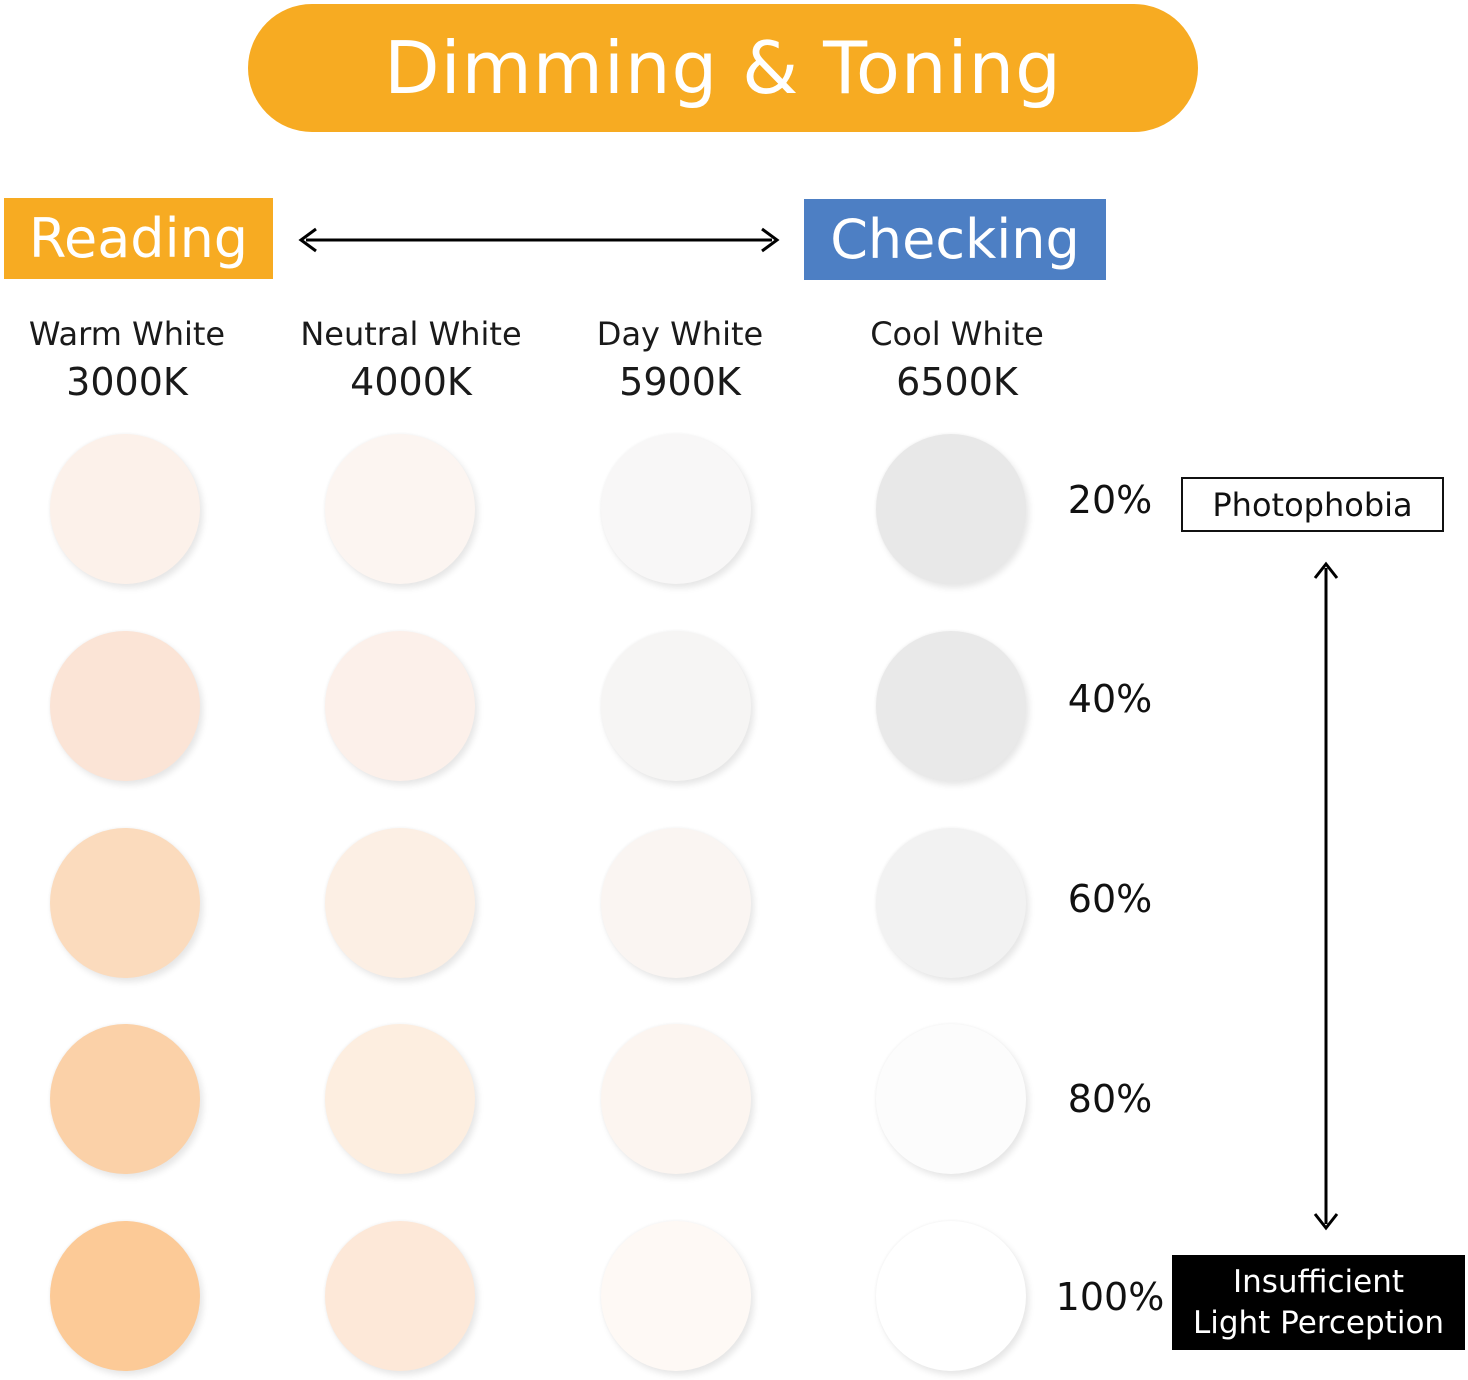 The width and height of the screenshot is (1468, 1380). I want to click on title-banner: Dimming & Toning, so click(723, 68).